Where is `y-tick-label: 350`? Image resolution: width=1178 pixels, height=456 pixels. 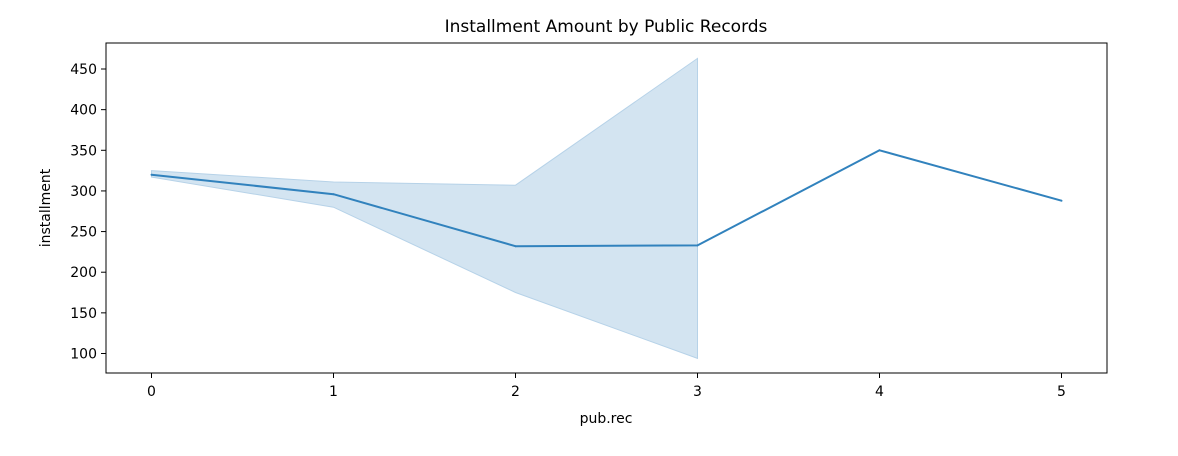
y-tick-label: 350 is located at coordinates (83, 151).